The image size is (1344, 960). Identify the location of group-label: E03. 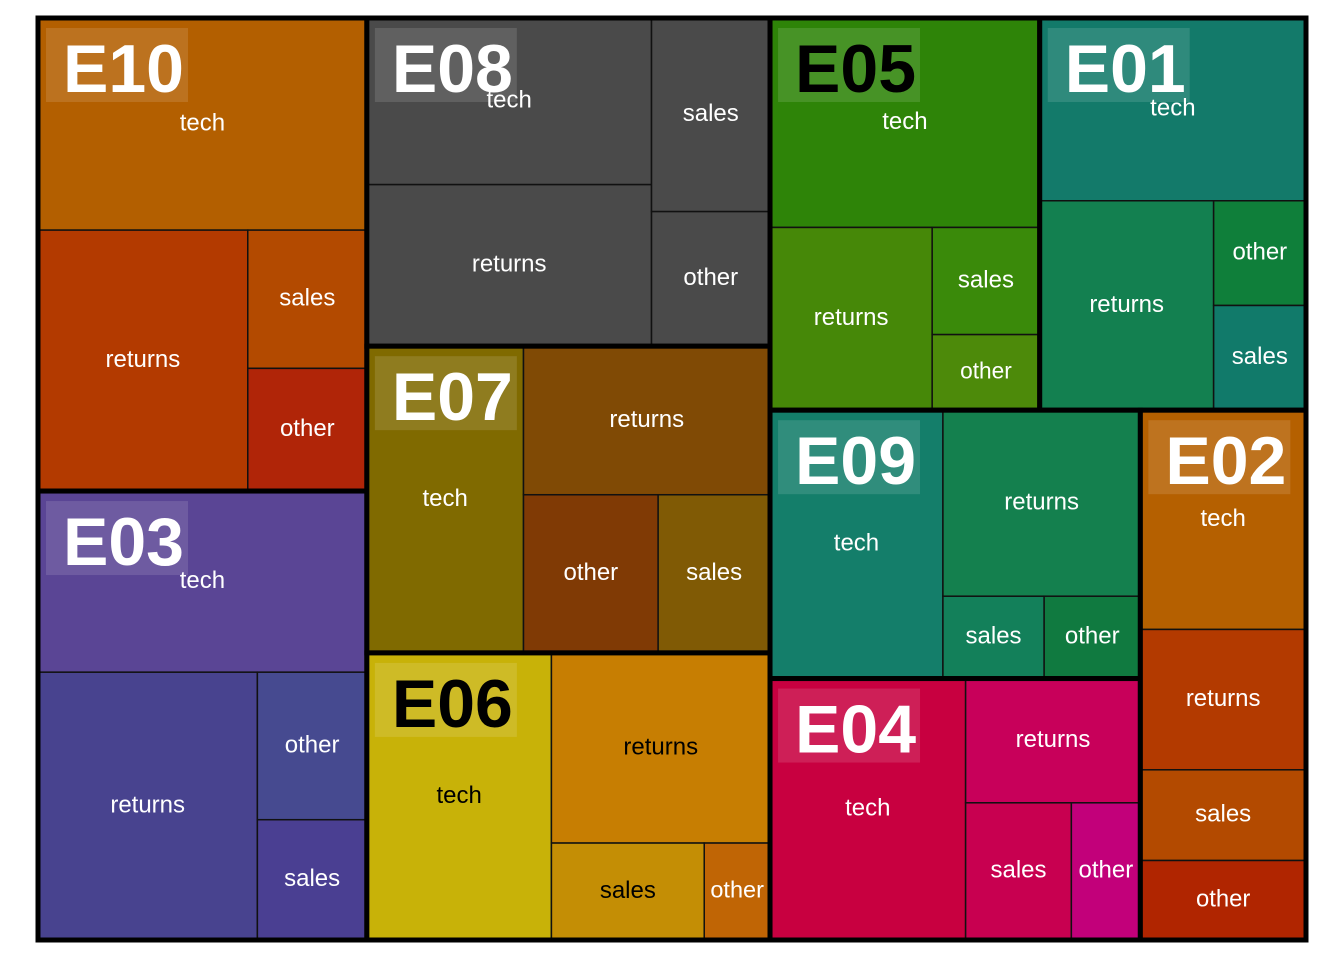
(123, 542).